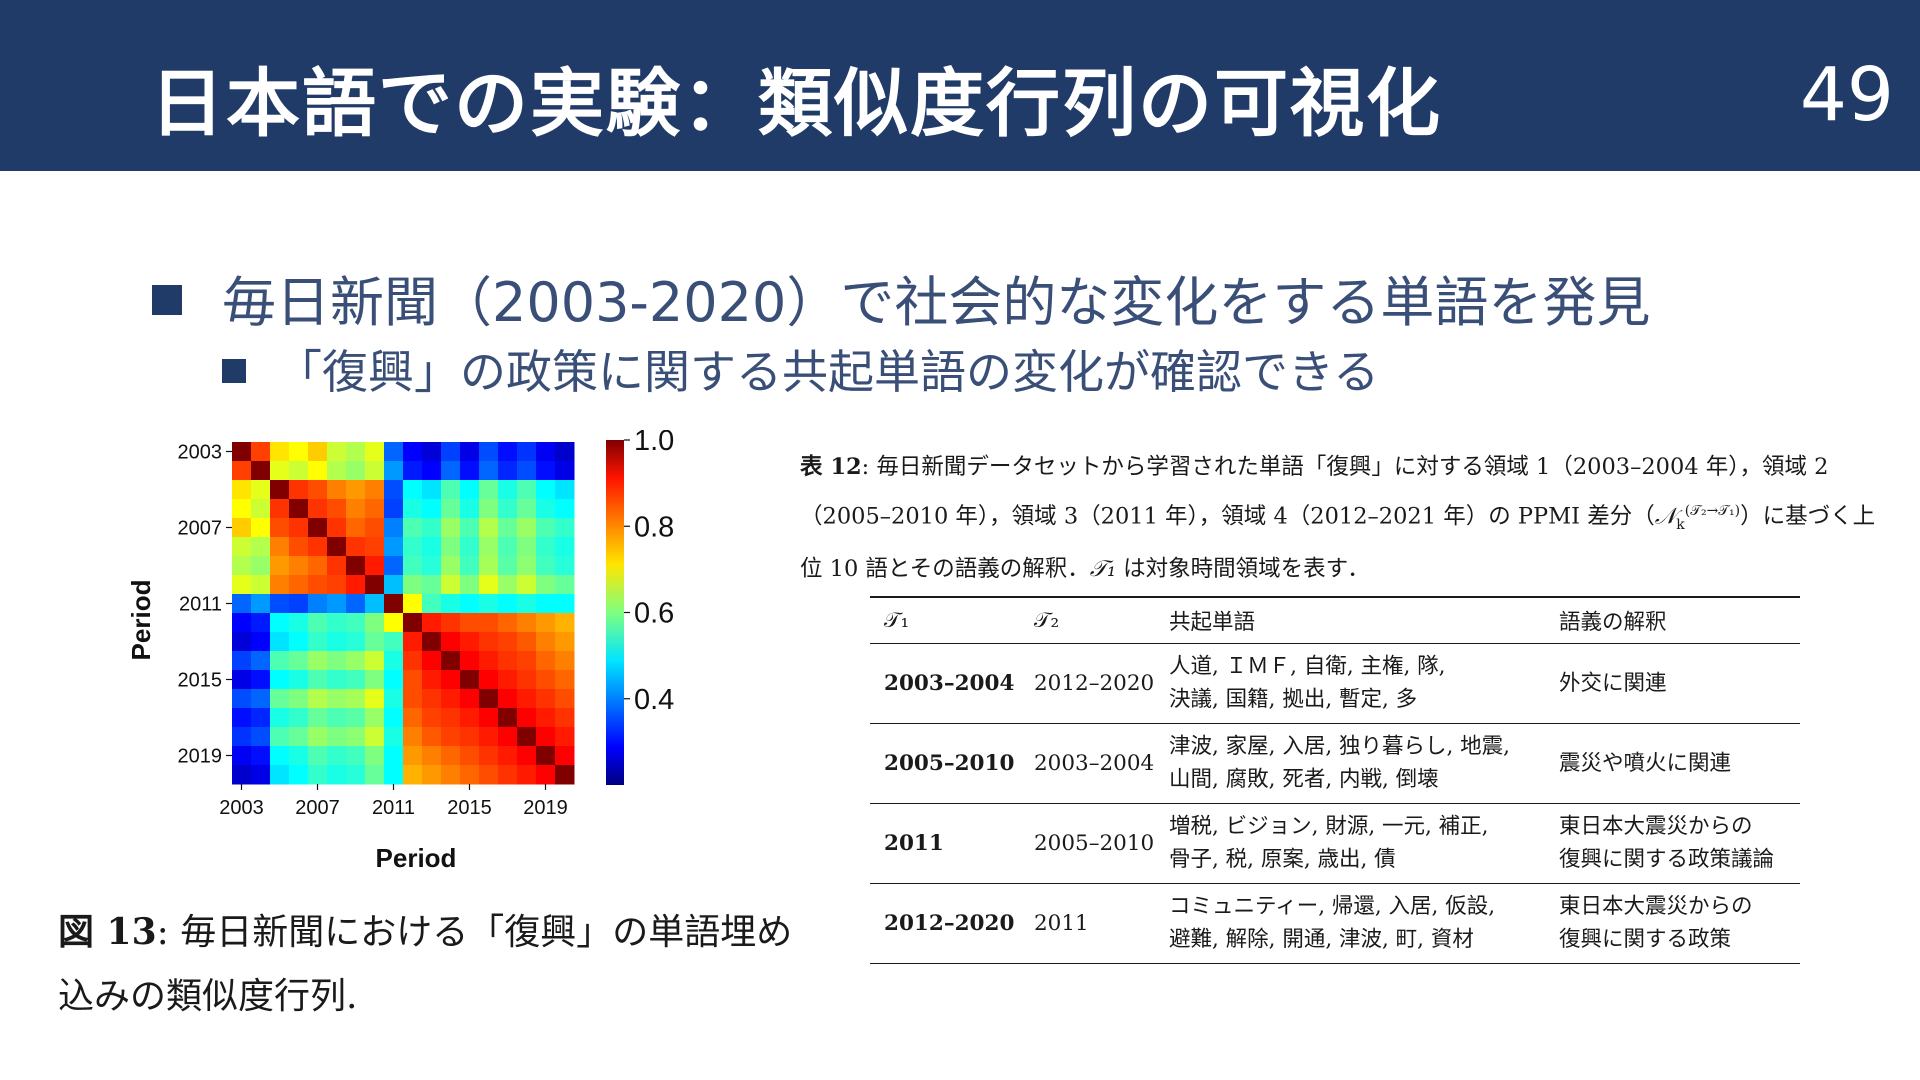  I want to click on cell-meaning: 東日本大震災からの 復興に関する政策議論, so click(1672, 843).